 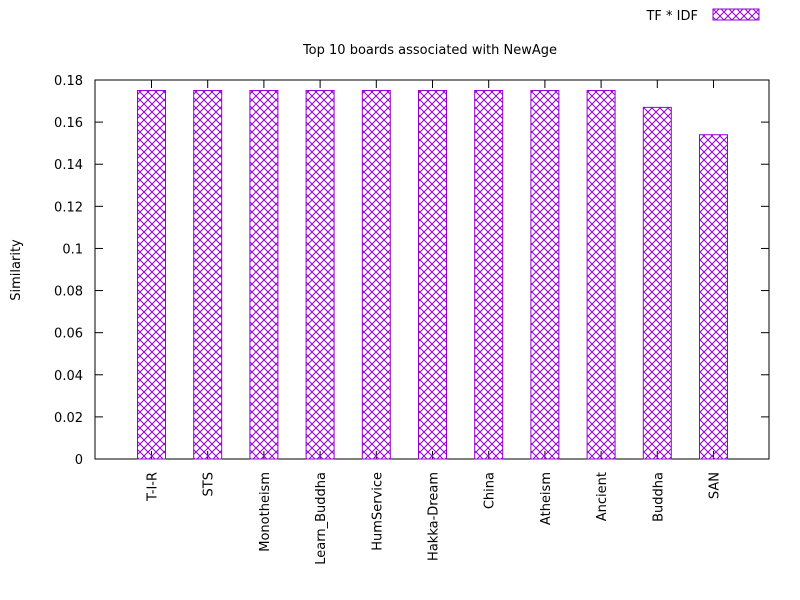 What do you see at coordinates (68, 165) in the screenshot?
I see `y-tick-label: 0.14` at bounding box center [68, 165].